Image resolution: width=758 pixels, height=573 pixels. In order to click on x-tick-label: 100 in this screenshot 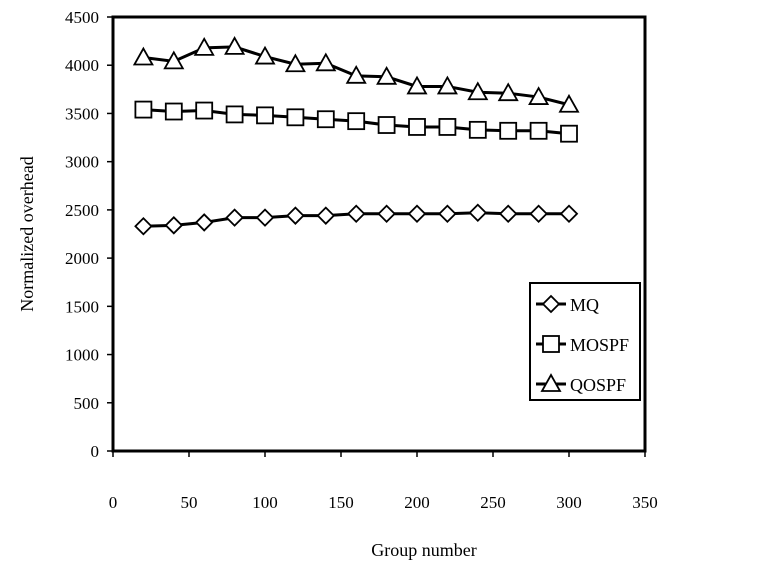, I will do `click(265, 502)`.